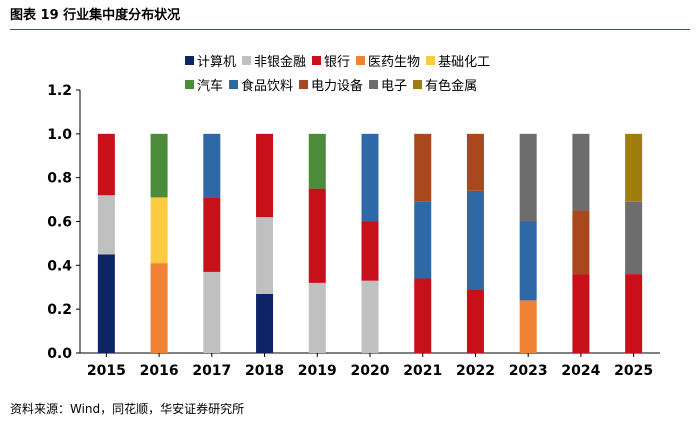  What do you see at coordinates (59, 223) in the screenshot?
I see `y-tick-label: 0.6` at bounding box center [59, 223].